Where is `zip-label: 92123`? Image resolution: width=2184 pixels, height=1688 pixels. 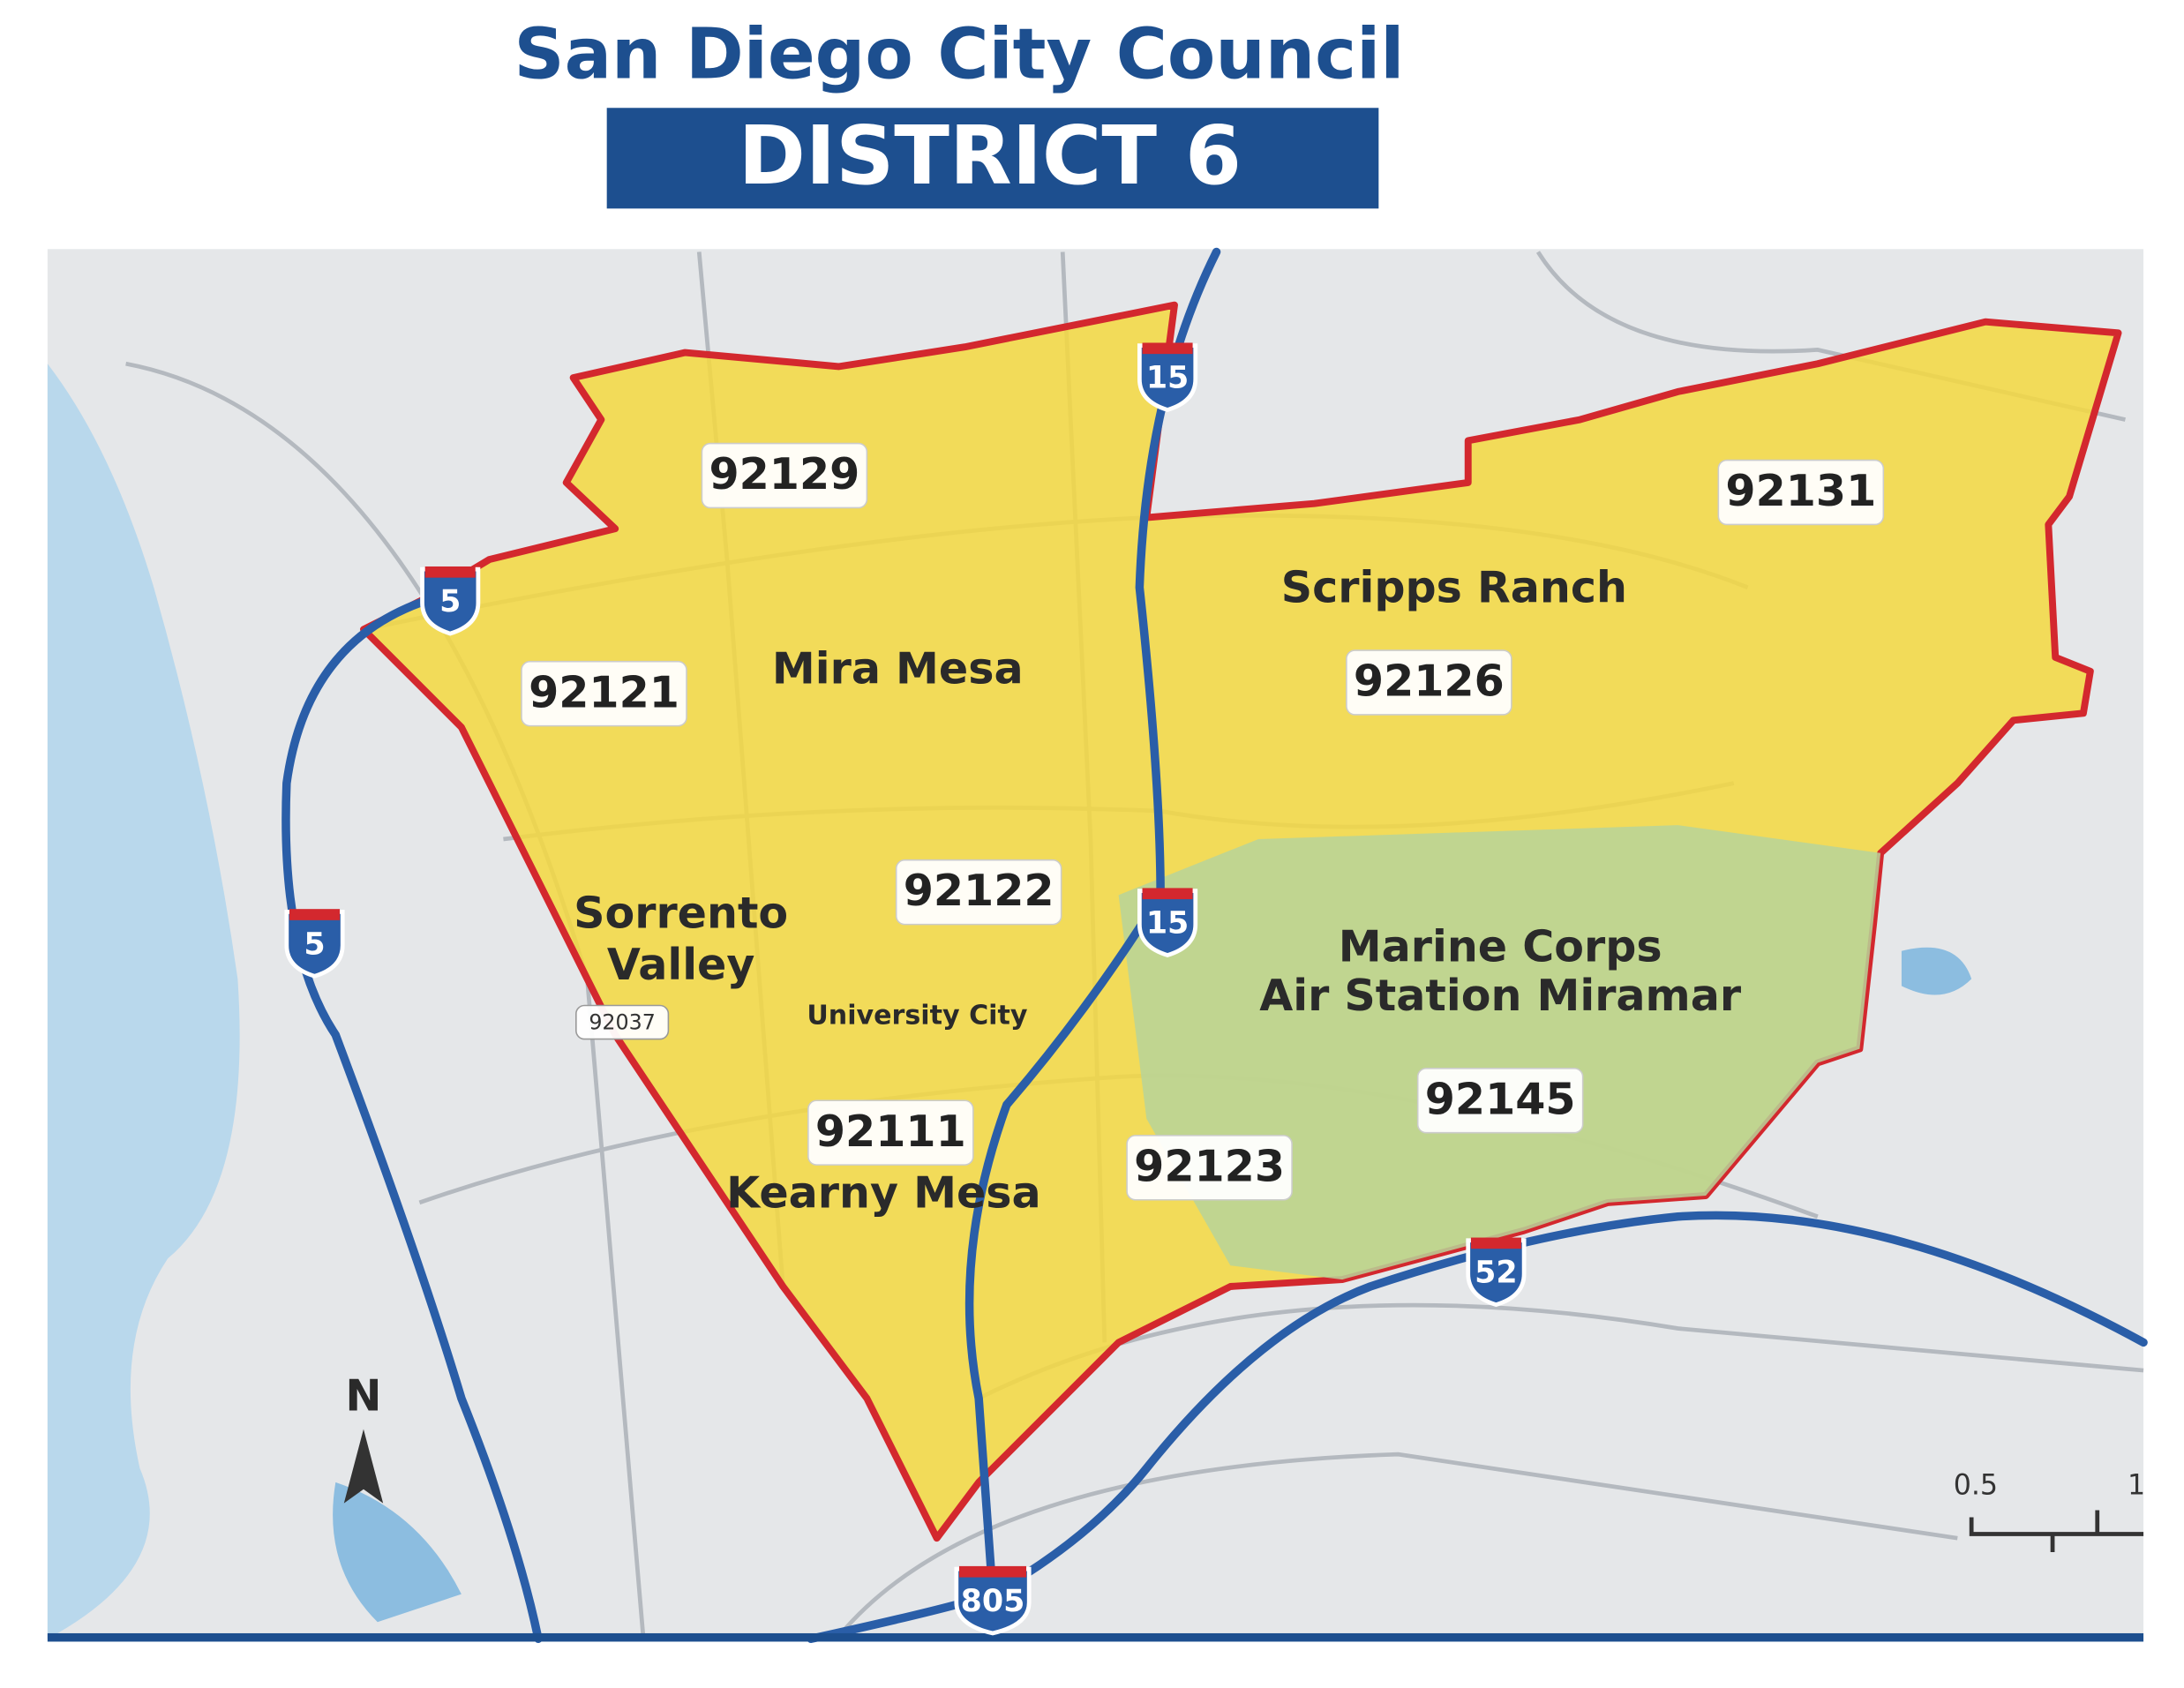 zip-label: 92123 is located at coordinates (1209, 1165).